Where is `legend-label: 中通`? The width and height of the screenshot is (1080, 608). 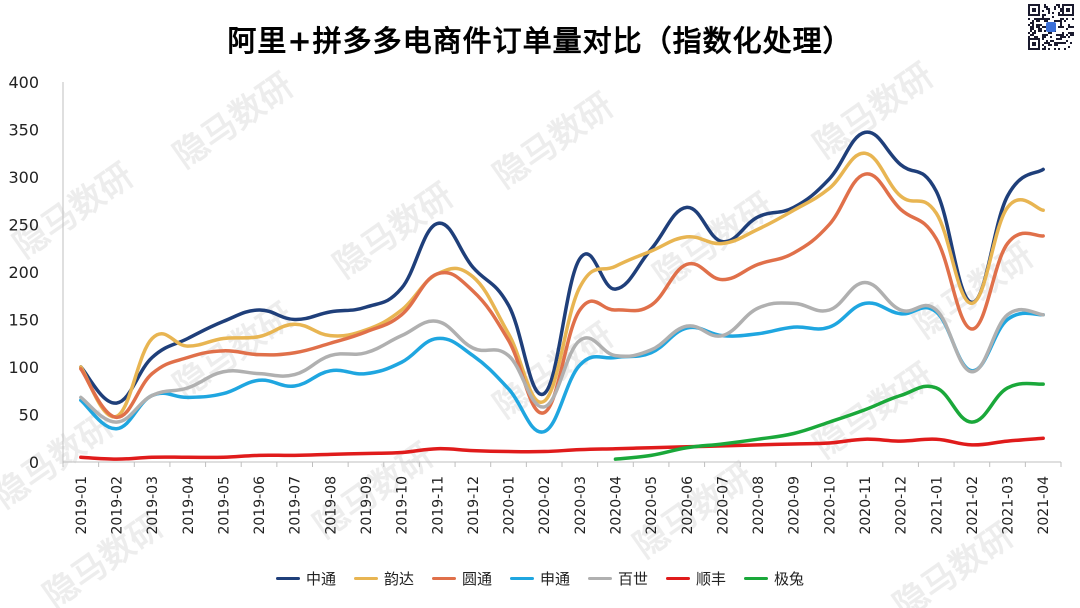
legend-label: 中通 is located at coordinates (320, 579).